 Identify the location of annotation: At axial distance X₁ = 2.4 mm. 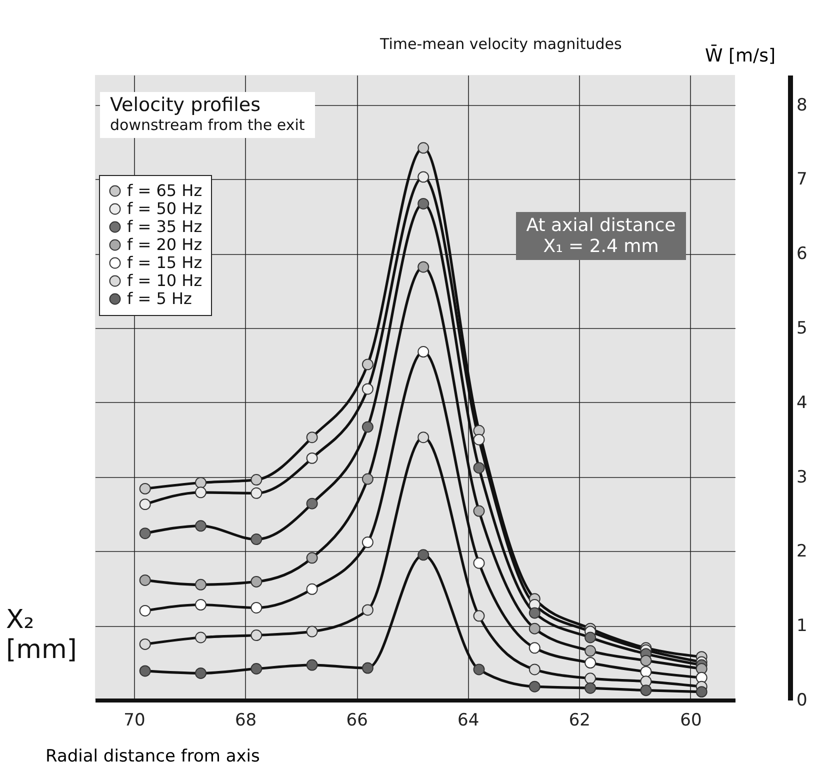
(601, 236).